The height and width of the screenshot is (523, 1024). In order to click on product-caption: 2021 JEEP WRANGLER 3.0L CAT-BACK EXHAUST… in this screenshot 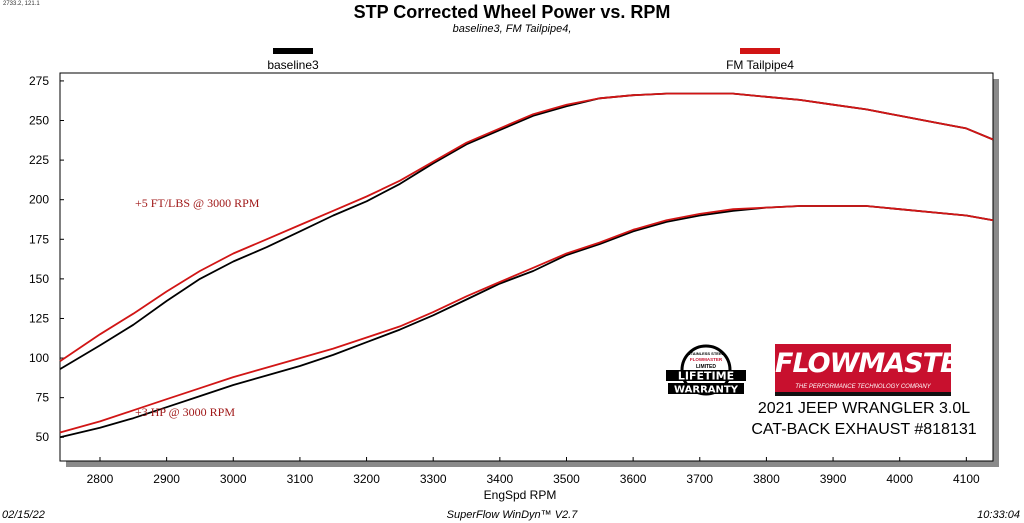, I will do `click(864, 419)`.